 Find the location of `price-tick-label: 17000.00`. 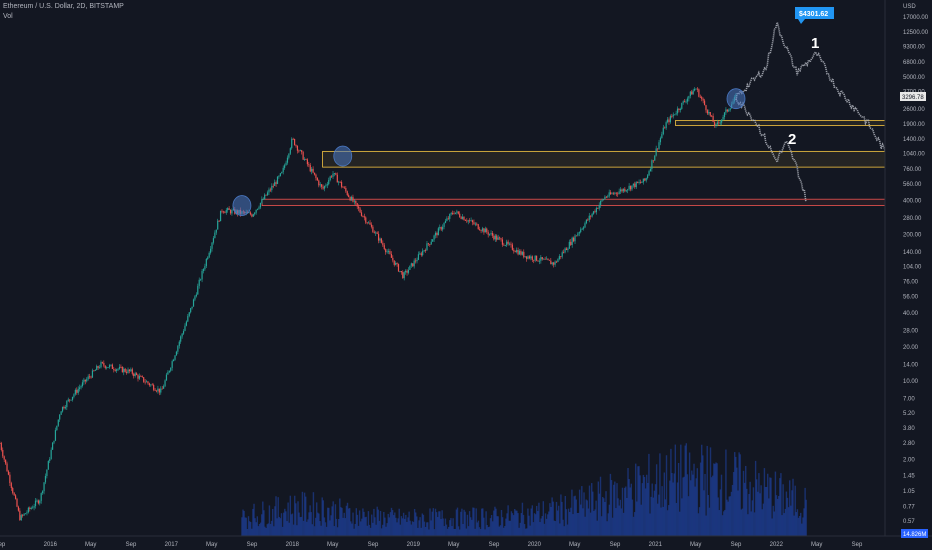

price-tick-label: 17000.00 is located at coordinates (916, 18).